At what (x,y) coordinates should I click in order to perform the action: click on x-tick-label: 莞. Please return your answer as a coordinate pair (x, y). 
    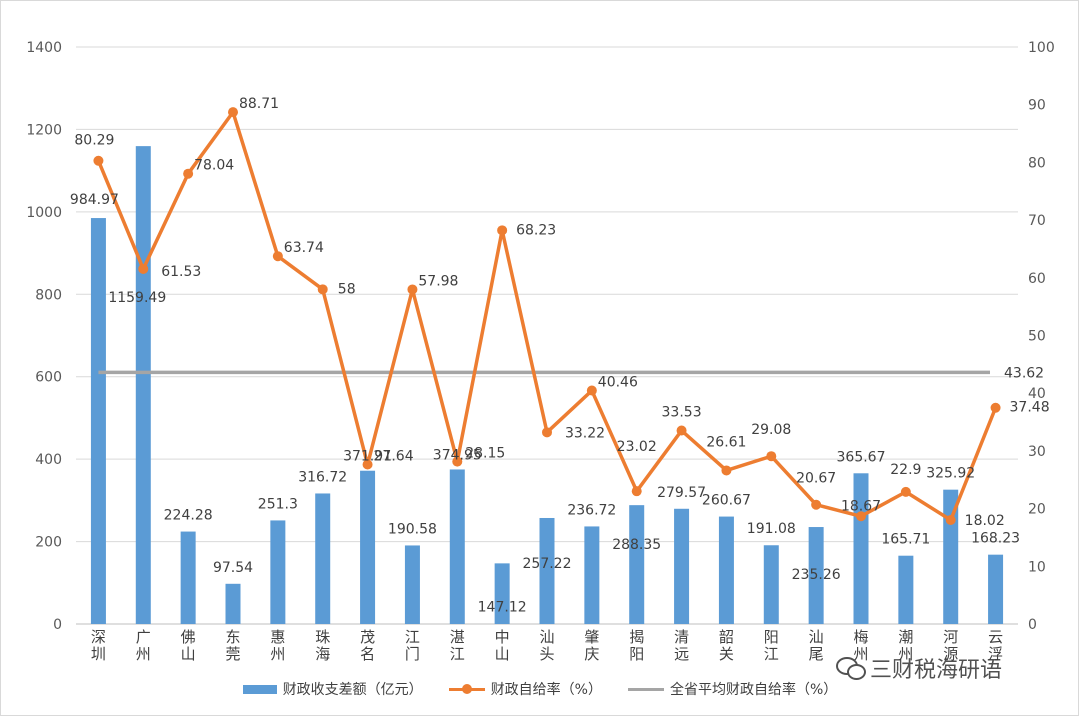
    Looking at the image, I should click on (232, 654).